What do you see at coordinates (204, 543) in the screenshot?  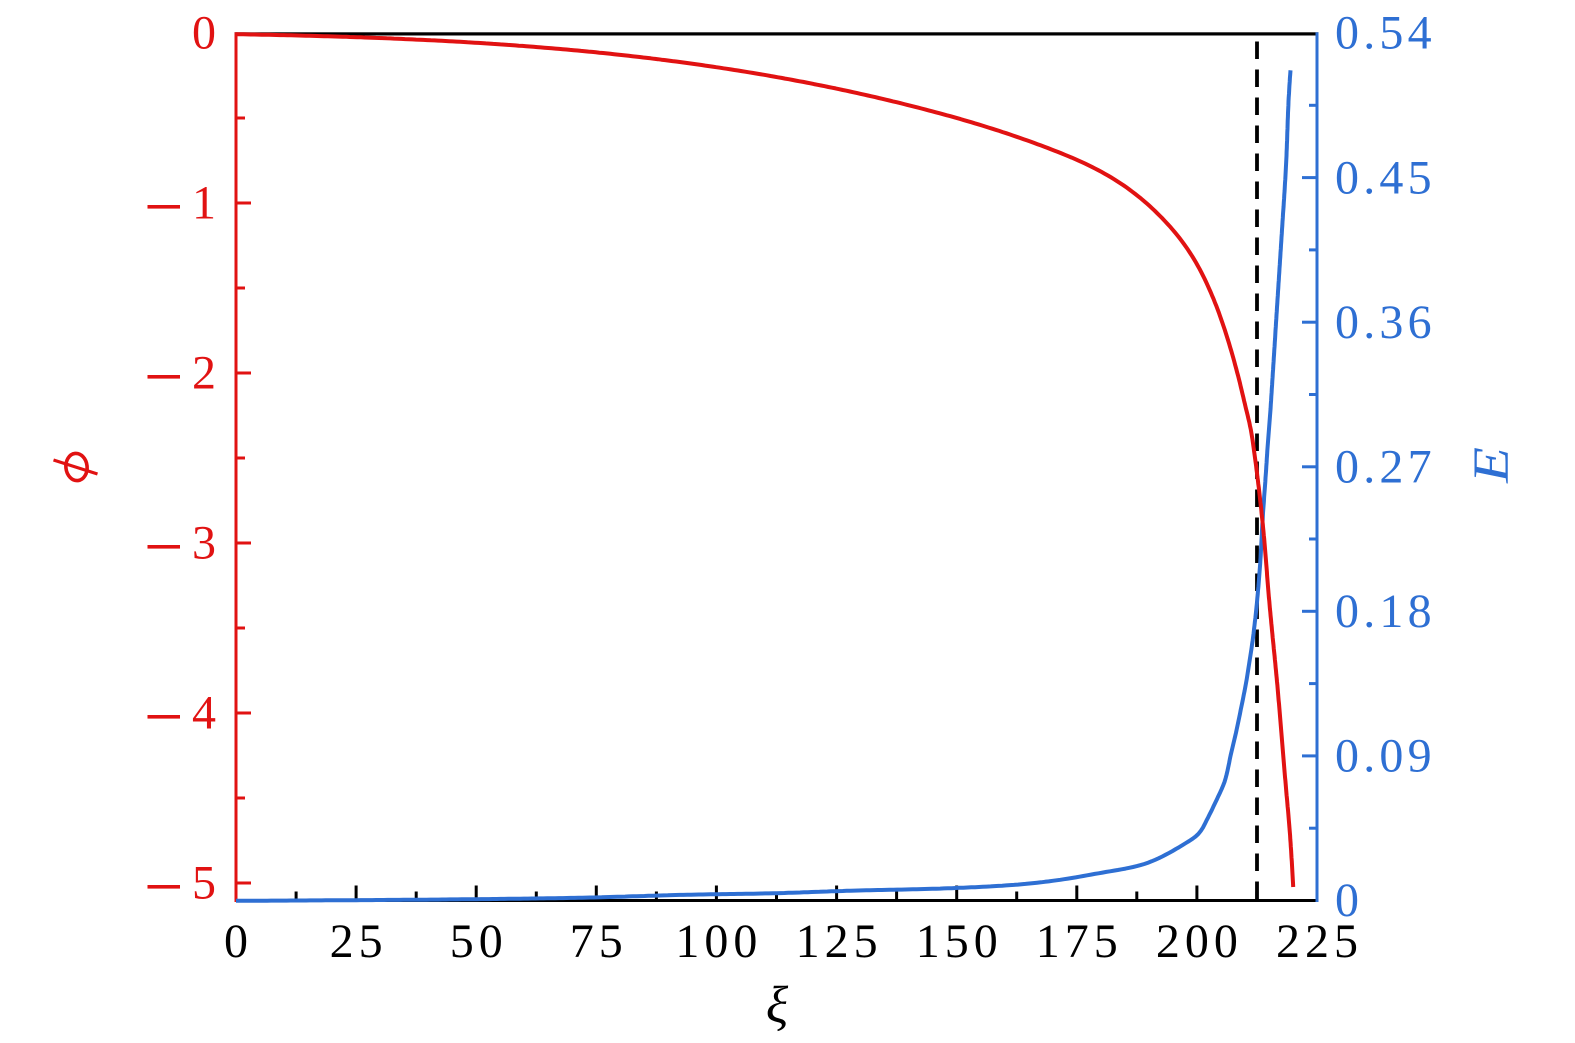 I see `svg-text: 3` at bounding box center [204, 543].